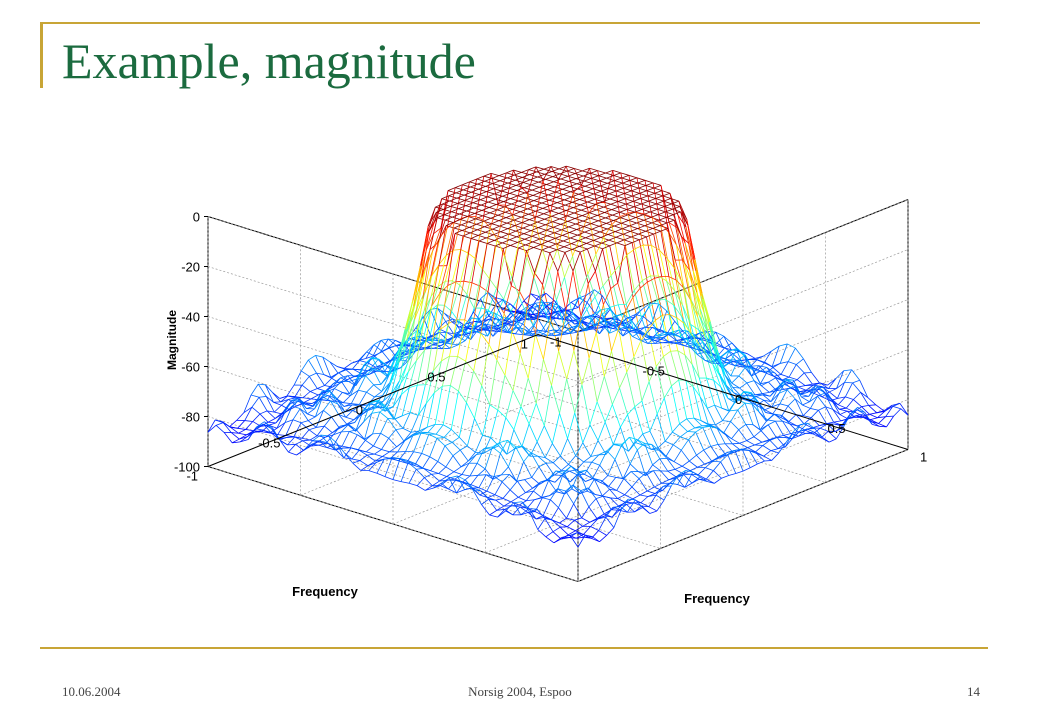  Describe the element at coordinates (837, 428) in the screenshot. I see `y-tick-label: 0.5` at that location.